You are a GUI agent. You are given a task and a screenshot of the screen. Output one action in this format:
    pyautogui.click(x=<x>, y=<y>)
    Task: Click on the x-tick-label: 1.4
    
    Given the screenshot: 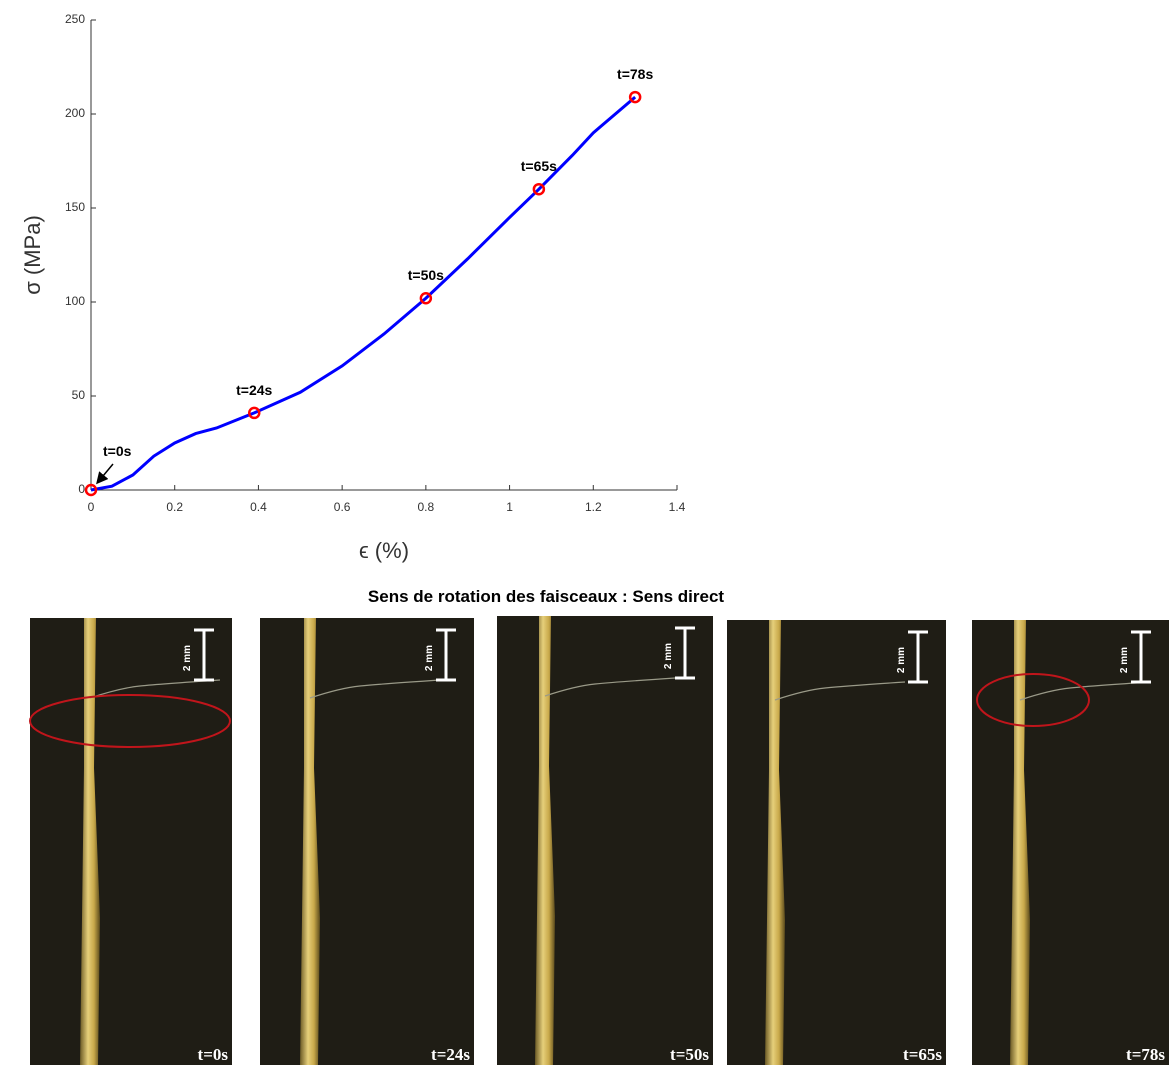 What is the action you would take?
    pyautogui.click(x=677, y=507)
    